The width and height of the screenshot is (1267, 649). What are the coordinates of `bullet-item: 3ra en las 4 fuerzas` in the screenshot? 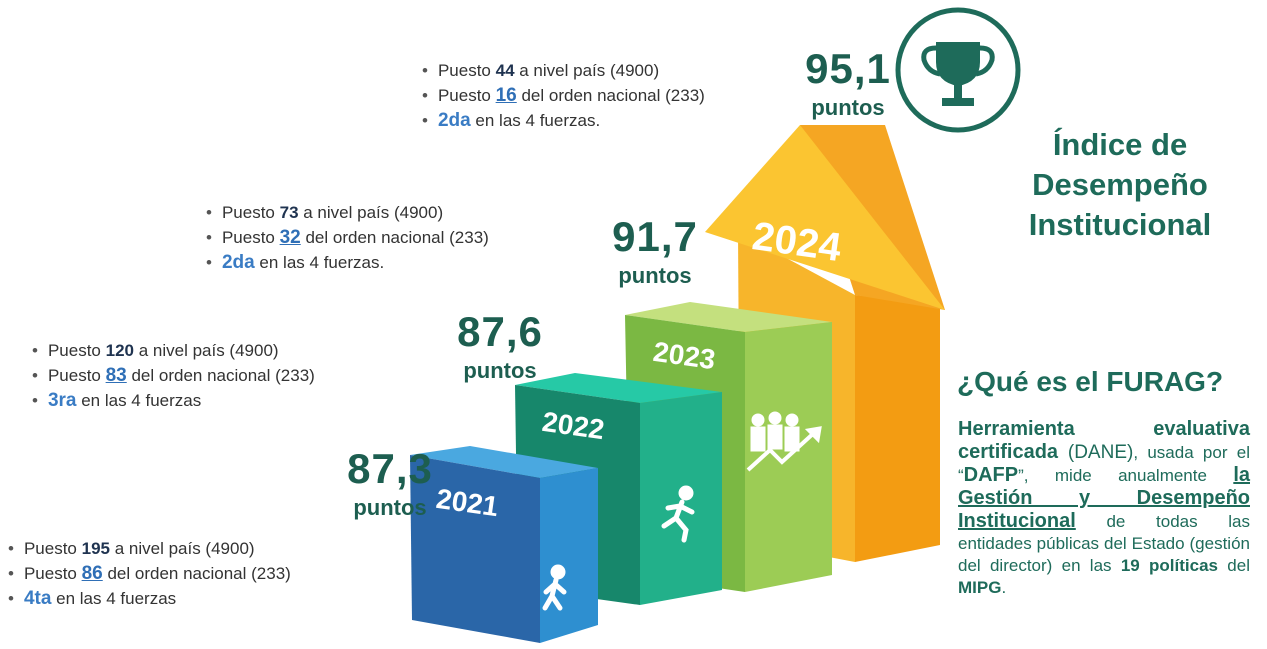 It's located at (173, 400).